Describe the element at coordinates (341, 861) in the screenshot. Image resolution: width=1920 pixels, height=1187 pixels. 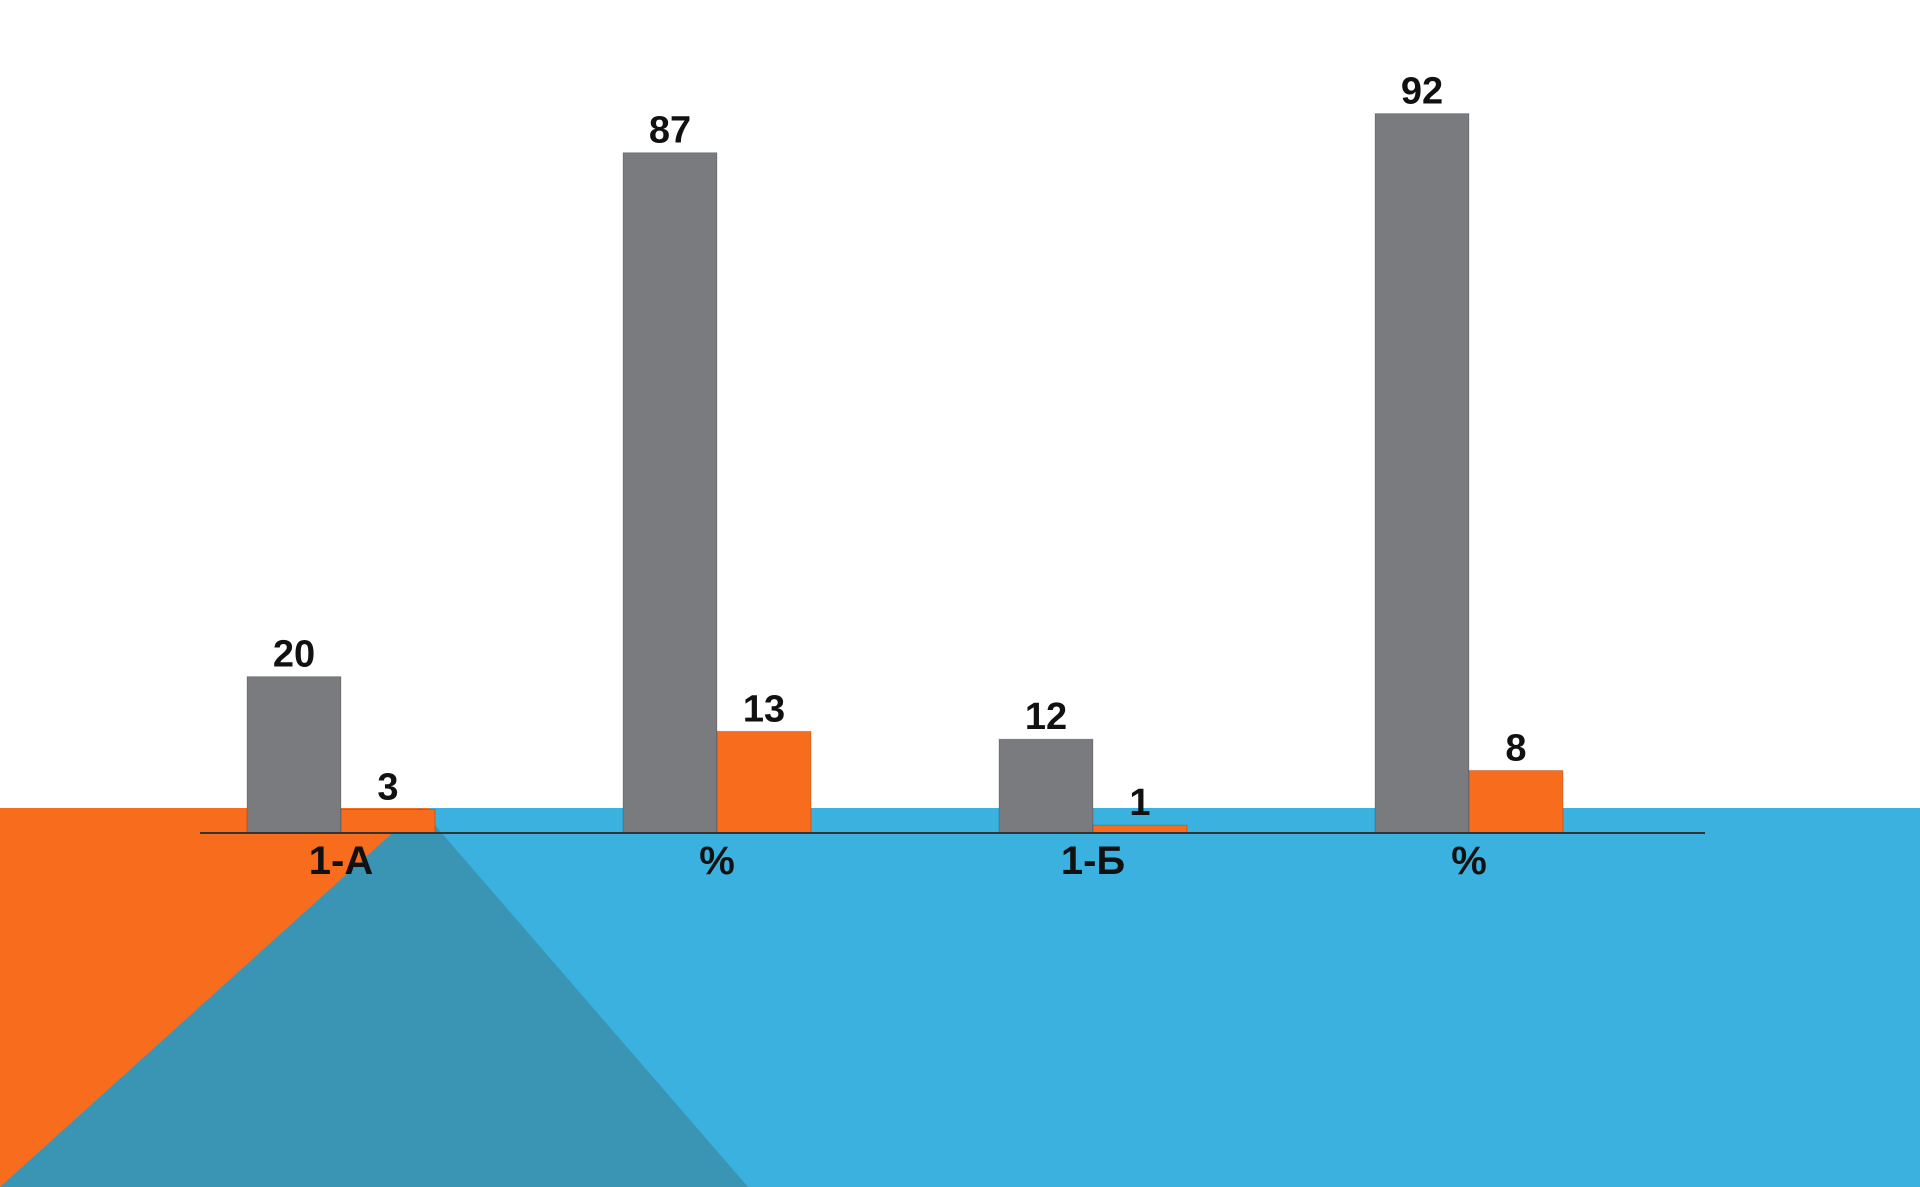
I see `category-label-1: 1-А` at that location.